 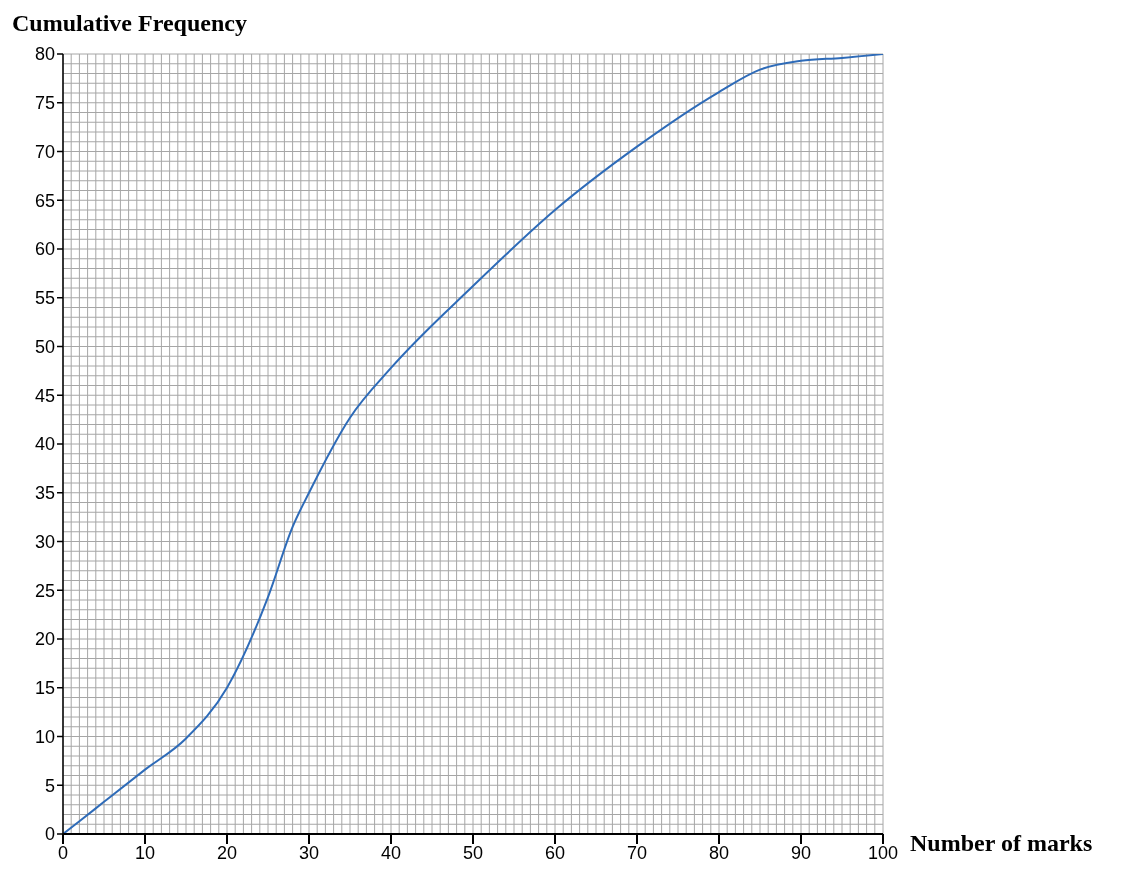 I want to click on x-tick-label: 20, so click(x=227, y=852).